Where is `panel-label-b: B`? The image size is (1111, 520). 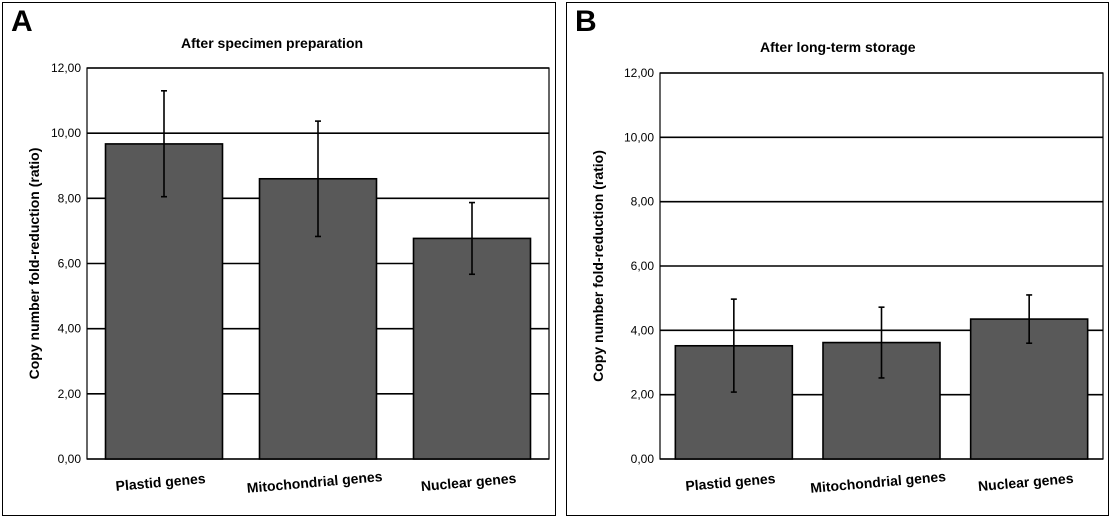 panel-label-b: B is located at coordinates (586, 21).